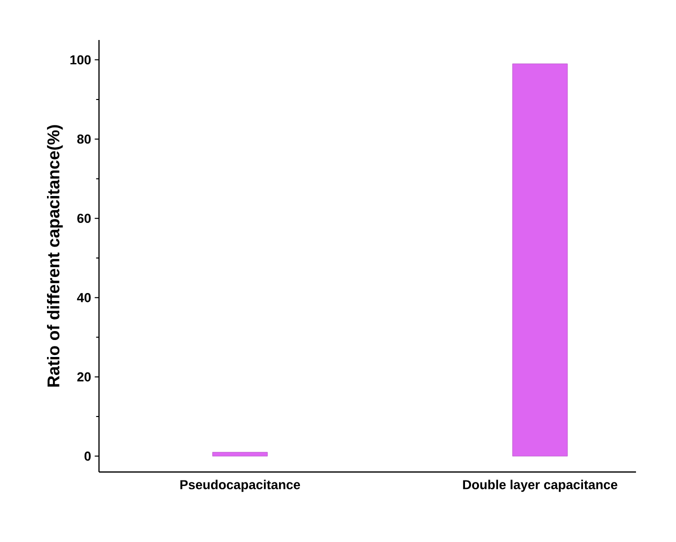 The image size is (676, 542). I want to click on y-tick-label: 80, so click(84, 139).